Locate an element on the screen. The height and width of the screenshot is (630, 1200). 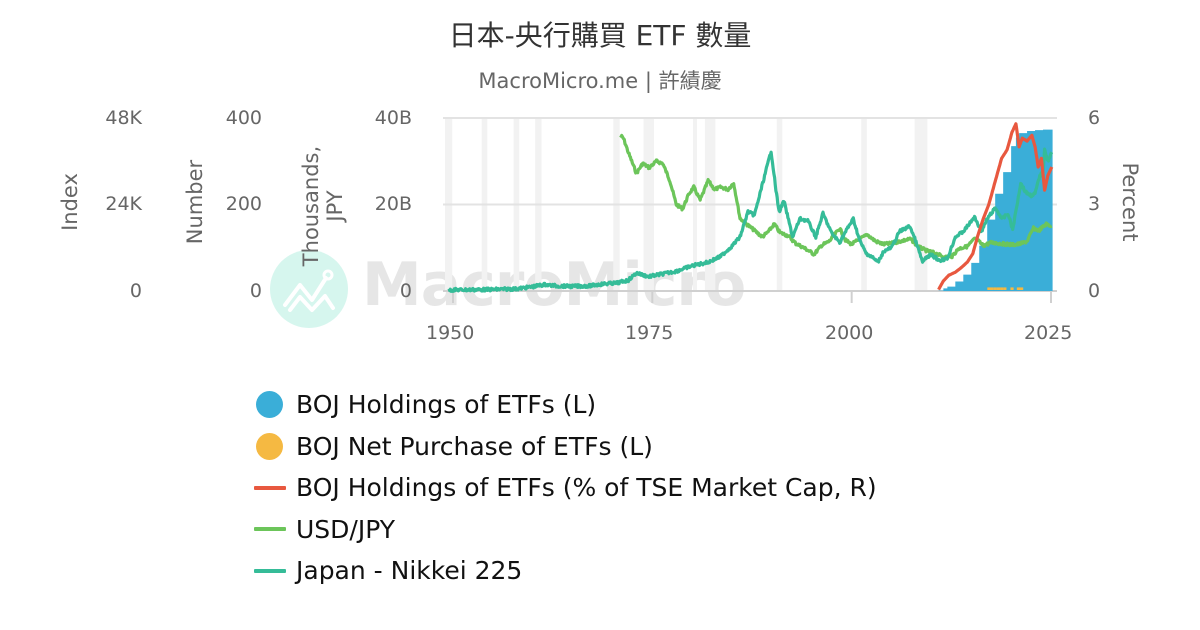
x-tick-2000: 2000 is located at coordinates (849, 333).